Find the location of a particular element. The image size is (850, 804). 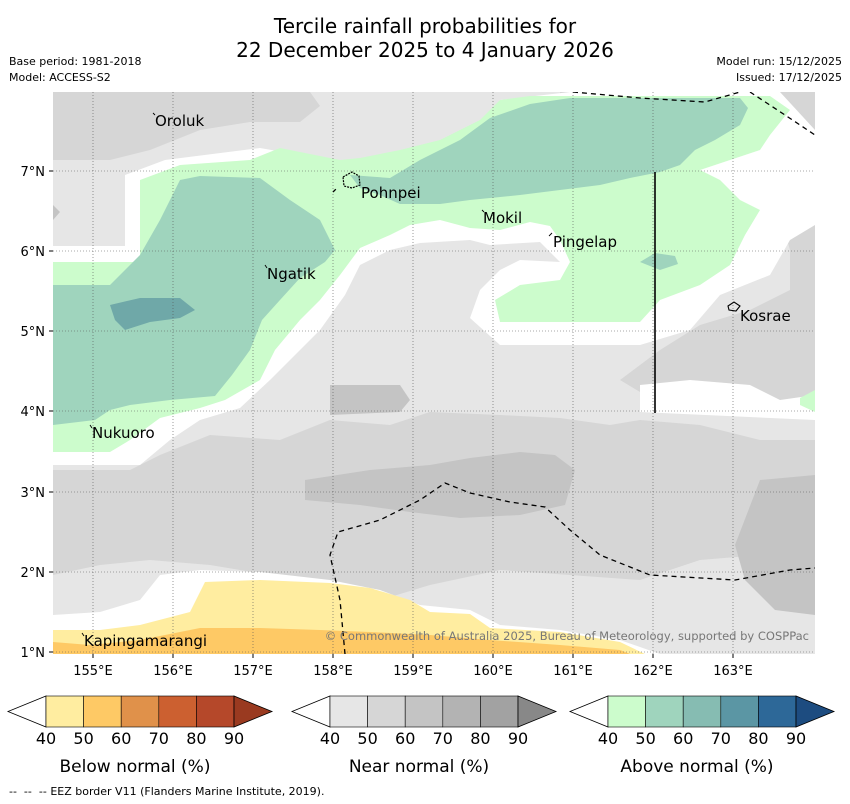

place-label-pohnpei: Pohnpei is located at coordinates (391, 193).